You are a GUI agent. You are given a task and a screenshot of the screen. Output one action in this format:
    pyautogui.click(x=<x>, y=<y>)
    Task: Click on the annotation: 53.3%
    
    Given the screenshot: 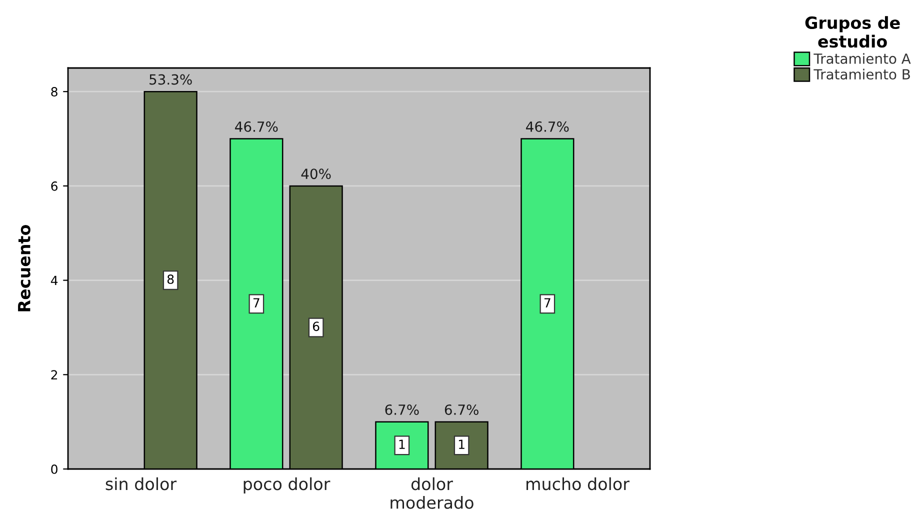 What is the action you would take?
    pyautogui.click(x=171, y=79)
    